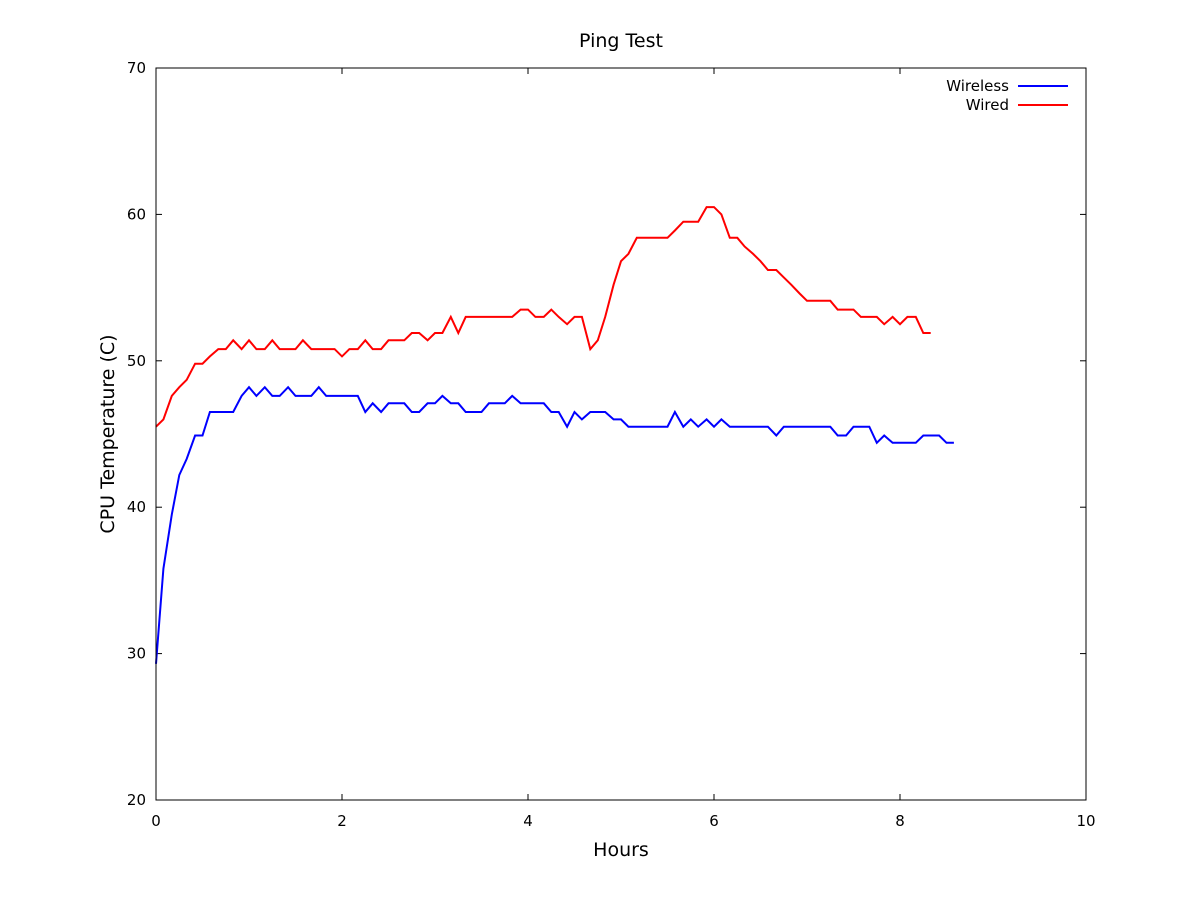  I want to click on x-axis-label: Hours, so click(621, 850).